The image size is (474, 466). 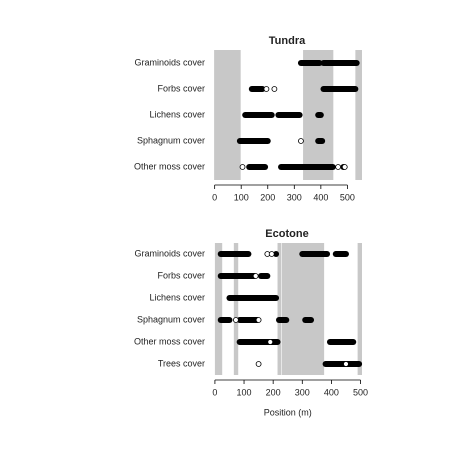 I want to click on panel-title: Tundra, so click(x=287, y=41).